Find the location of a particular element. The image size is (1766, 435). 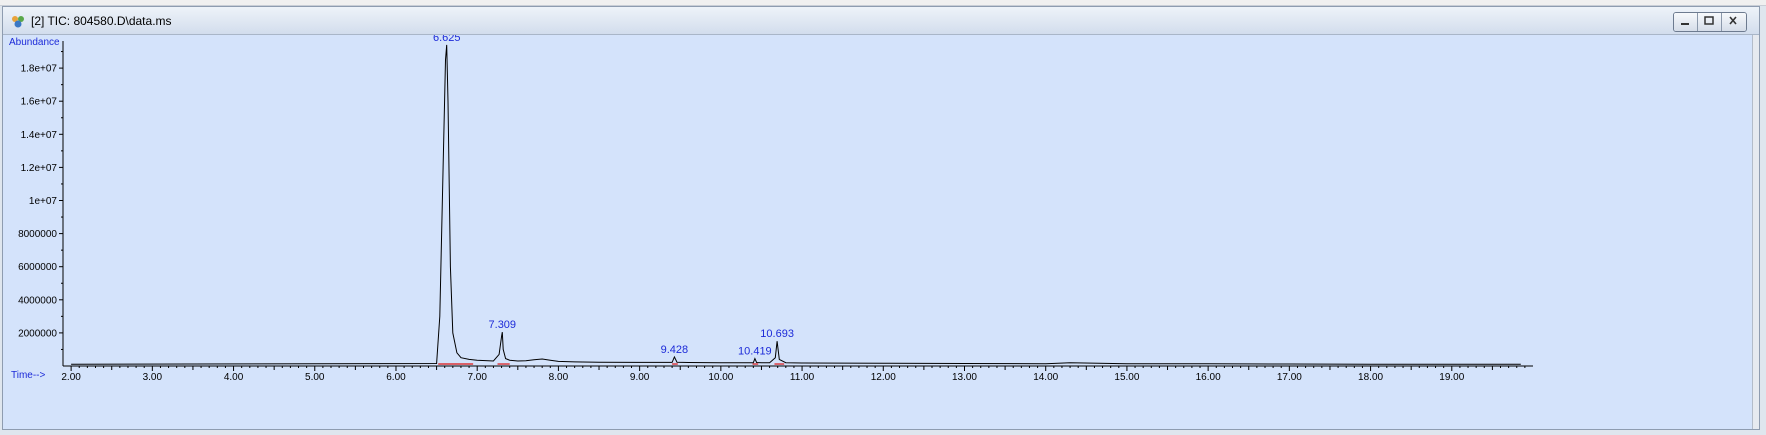

x-tick-label: 6.00 is located at coordinates (396, 377).